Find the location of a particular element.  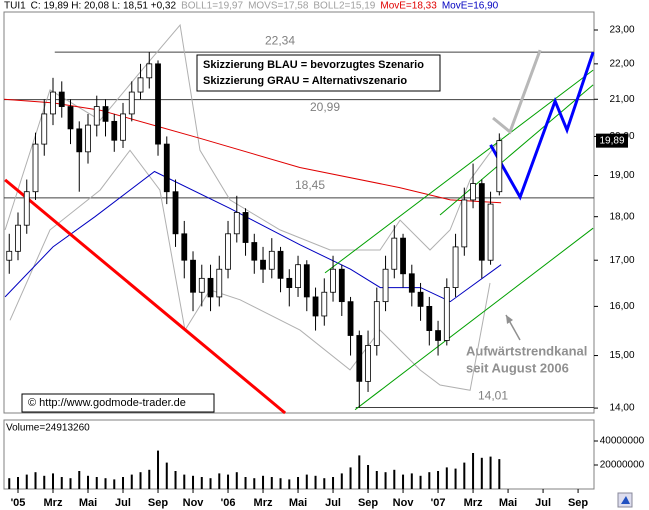

x-tick-label: '05 is located at coordinates (18, 503).